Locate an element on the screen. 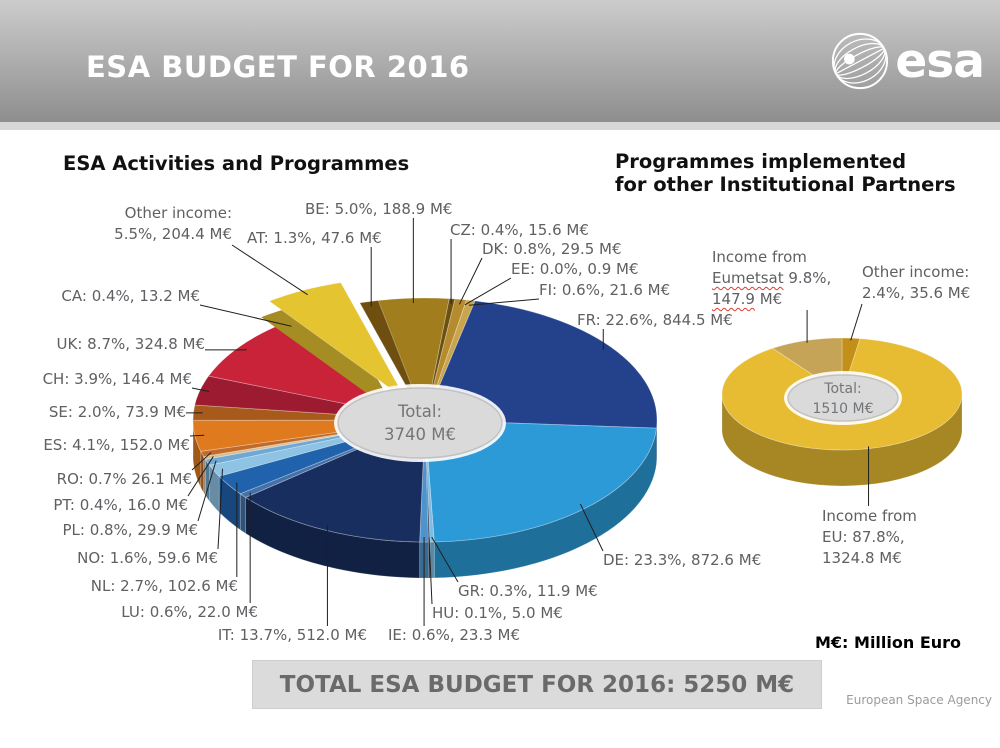 This screenshot has width=1000, height=748. right-pie is located at coordinates (842, 412).